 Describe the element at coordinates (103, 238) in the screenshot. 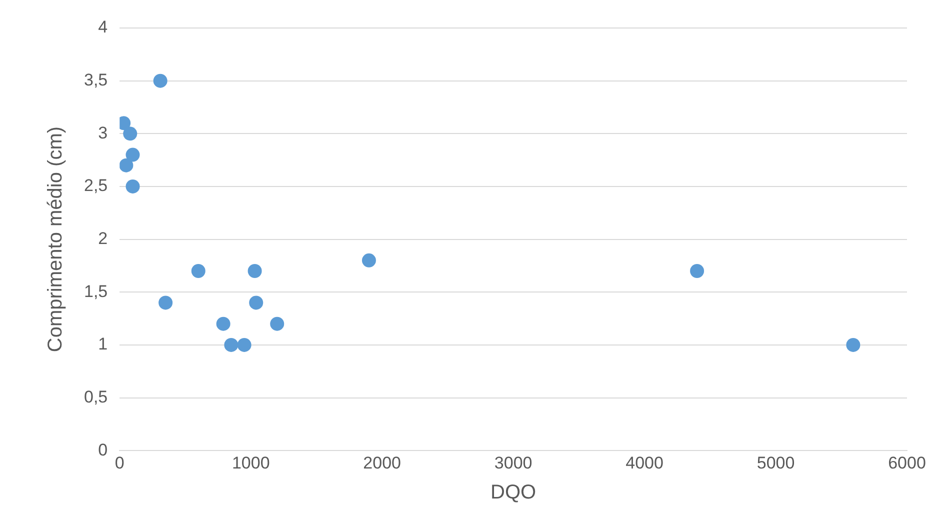

I see `y-tick-label: 2` at that location.